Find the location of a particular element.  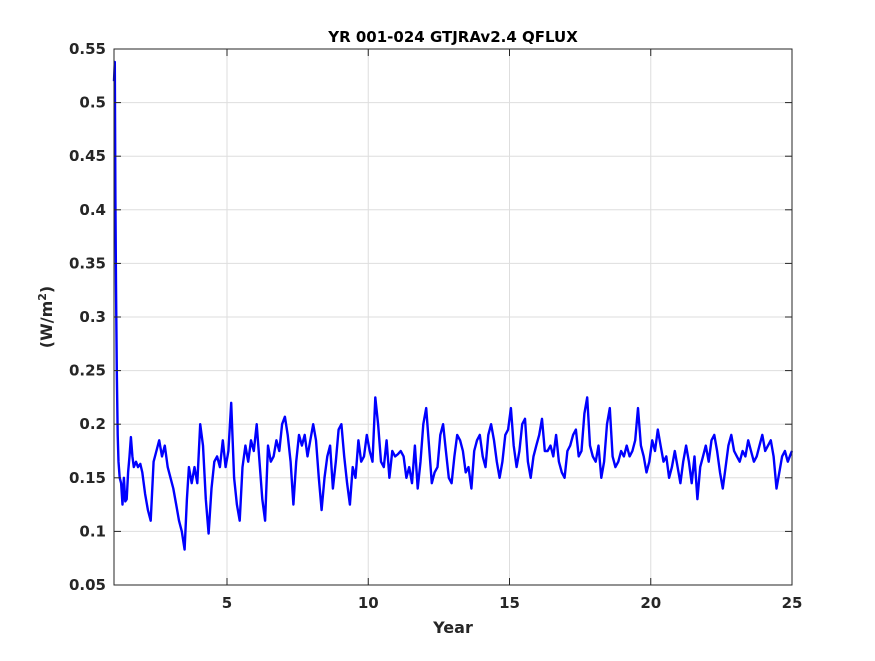

y-axis-label-text: (W/m is located at coordinates (46, 324).